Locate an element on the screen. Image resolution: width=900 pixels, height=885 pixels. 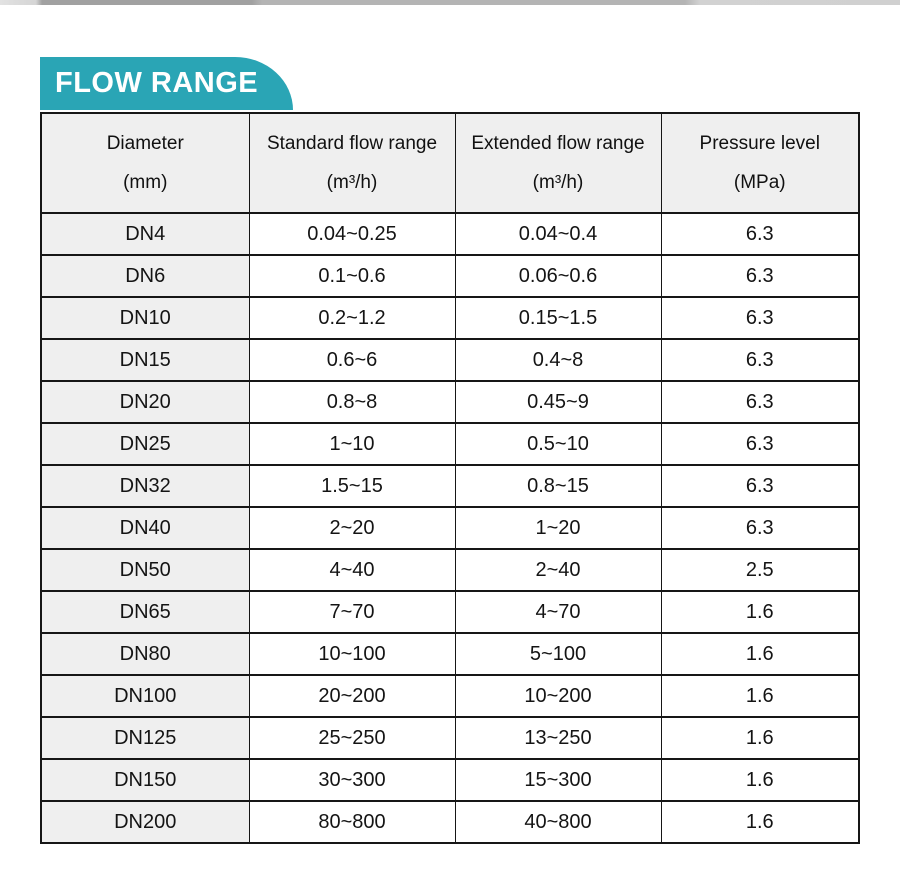
diameter-cell: DN50 is located at coordinates (145, 570).